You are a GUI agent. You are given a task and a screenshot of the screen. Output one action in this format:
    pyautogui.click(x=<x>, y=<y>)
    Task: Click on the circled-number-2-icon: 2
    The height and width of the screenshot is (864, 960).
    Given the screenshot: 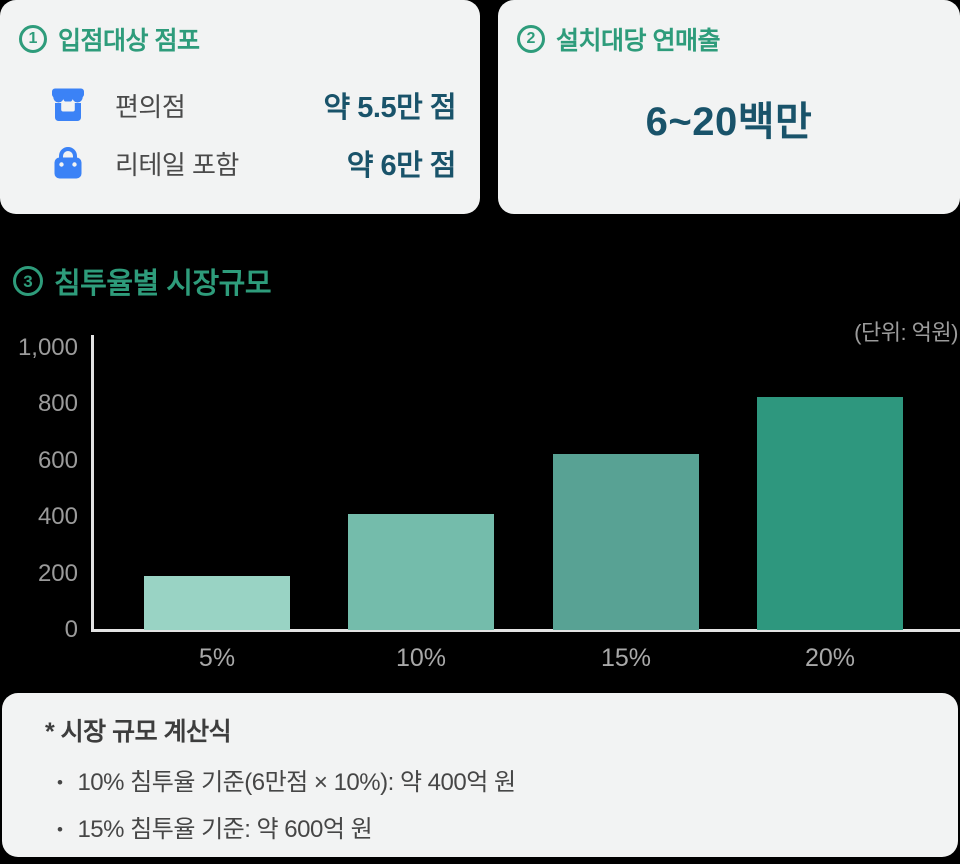 What is the action you would take?
    pyautogui.click(x=531, y=39)
    